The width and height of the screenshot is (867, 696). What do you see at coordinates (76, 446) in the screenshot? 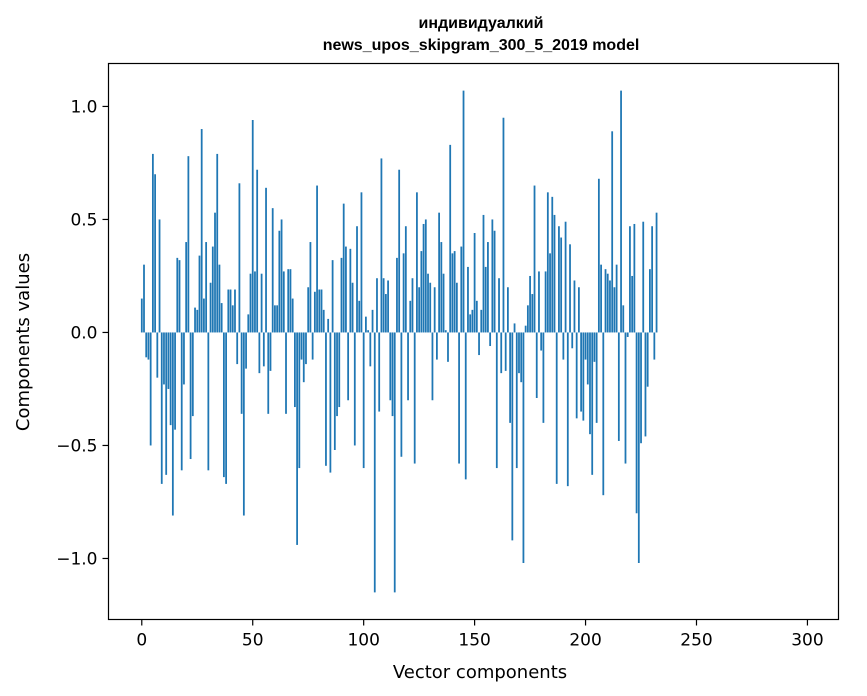
I see `y-tick-label: −0.5` at bounding box center [76, 446].